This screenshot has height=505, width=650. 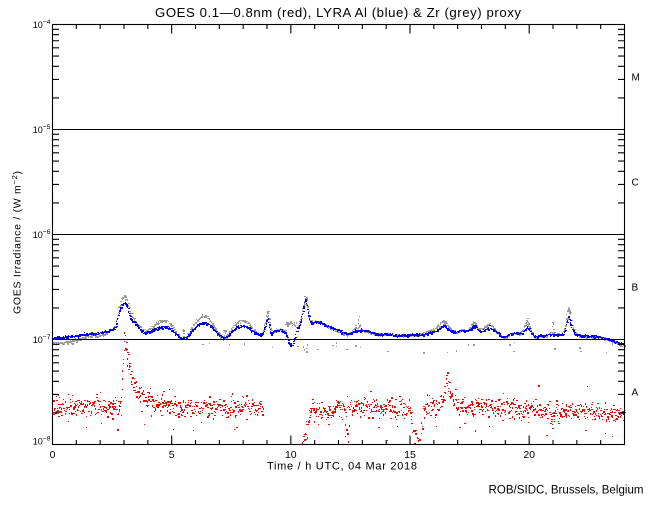 I want to click on svg-text: 10⁻⁸, so click(x=42, y=440).